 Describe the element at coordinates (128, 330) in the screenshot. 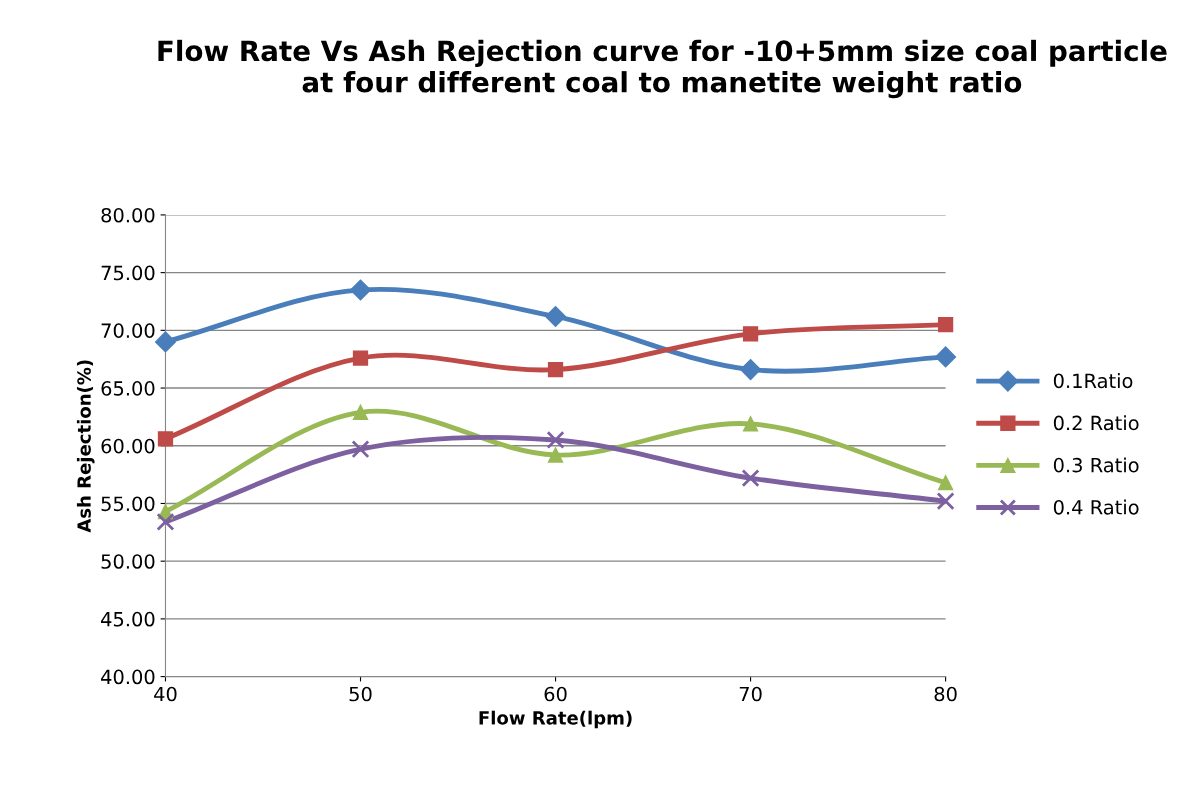

I see `y-tick-label: 70.00` at that location.